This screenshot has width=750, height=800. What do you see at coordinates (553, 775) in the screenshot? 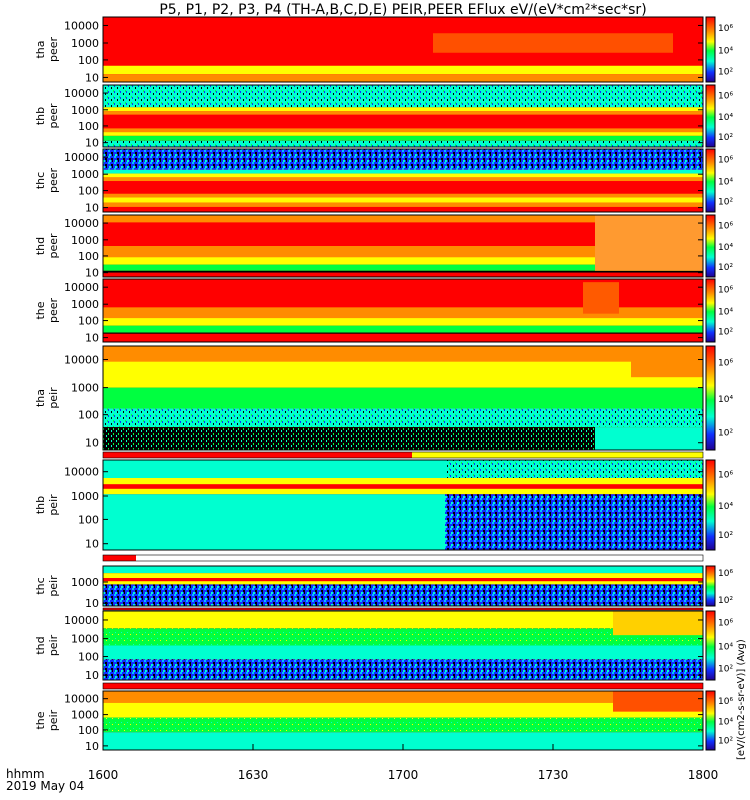
I see `x-tick-label: 1730` at bounding box center [553, 775].